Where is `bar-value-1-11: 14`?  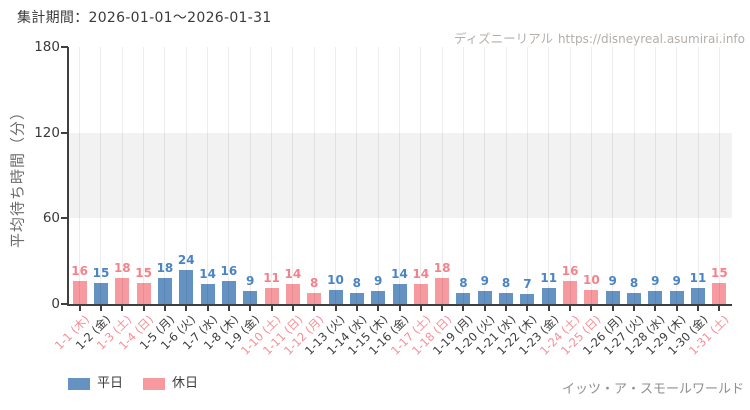 bar-value-1-11: 14 is located at coordinates (293, 274).